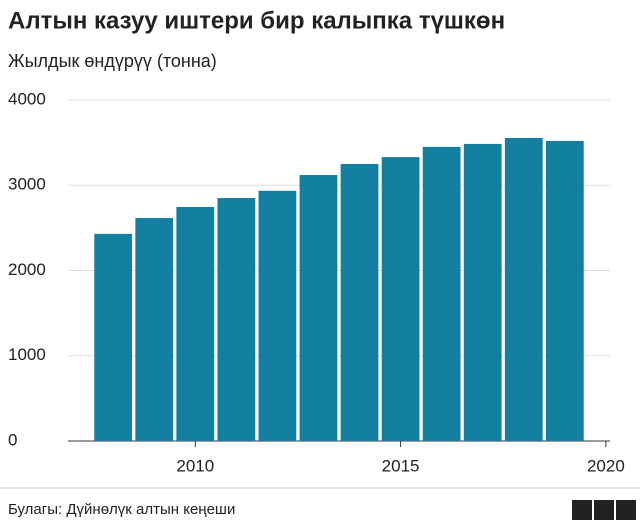 This screenshot has width=640, height=531. I want to click on source: Булагы: Дүйнөлүк алтын кеңеши, so click(121, 509).